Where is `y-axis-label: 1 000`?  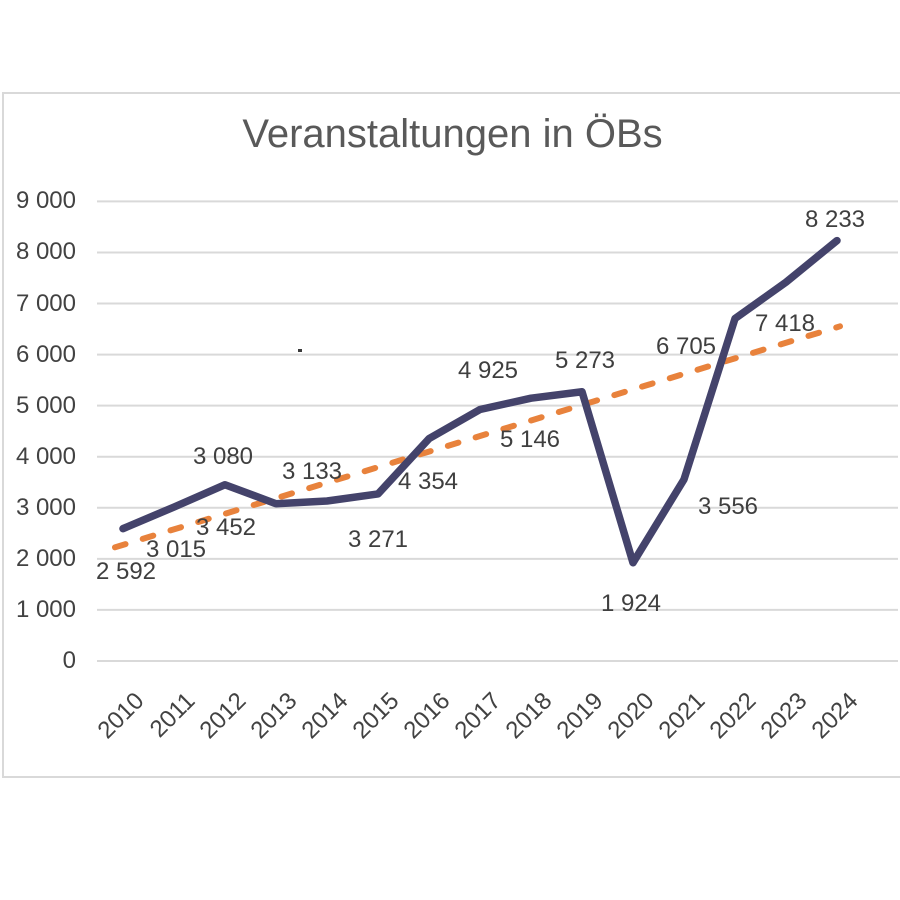 y-axis-label: 1 000 is located at coordinates (45, 609).